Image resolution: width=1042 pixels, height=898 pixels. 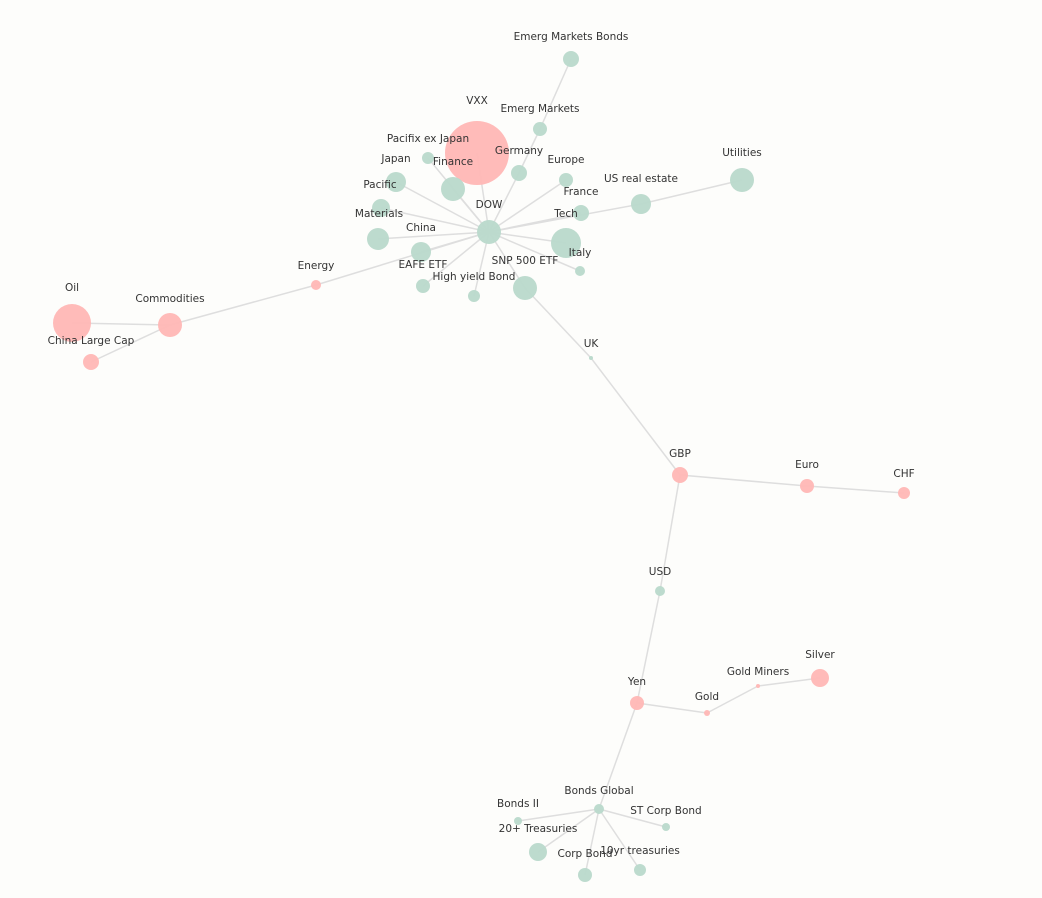 I want to click on node-label: Japan, so click(x=395, y=159).